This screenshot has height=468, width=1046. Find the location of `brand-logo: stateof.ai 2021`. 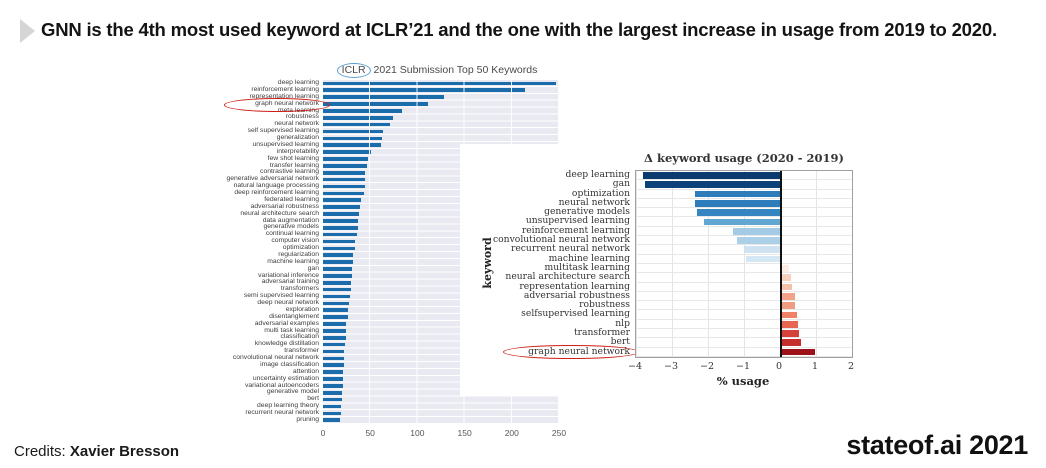

brand-logo: stateof.ai 2021 is located at coordinates (937, 445).